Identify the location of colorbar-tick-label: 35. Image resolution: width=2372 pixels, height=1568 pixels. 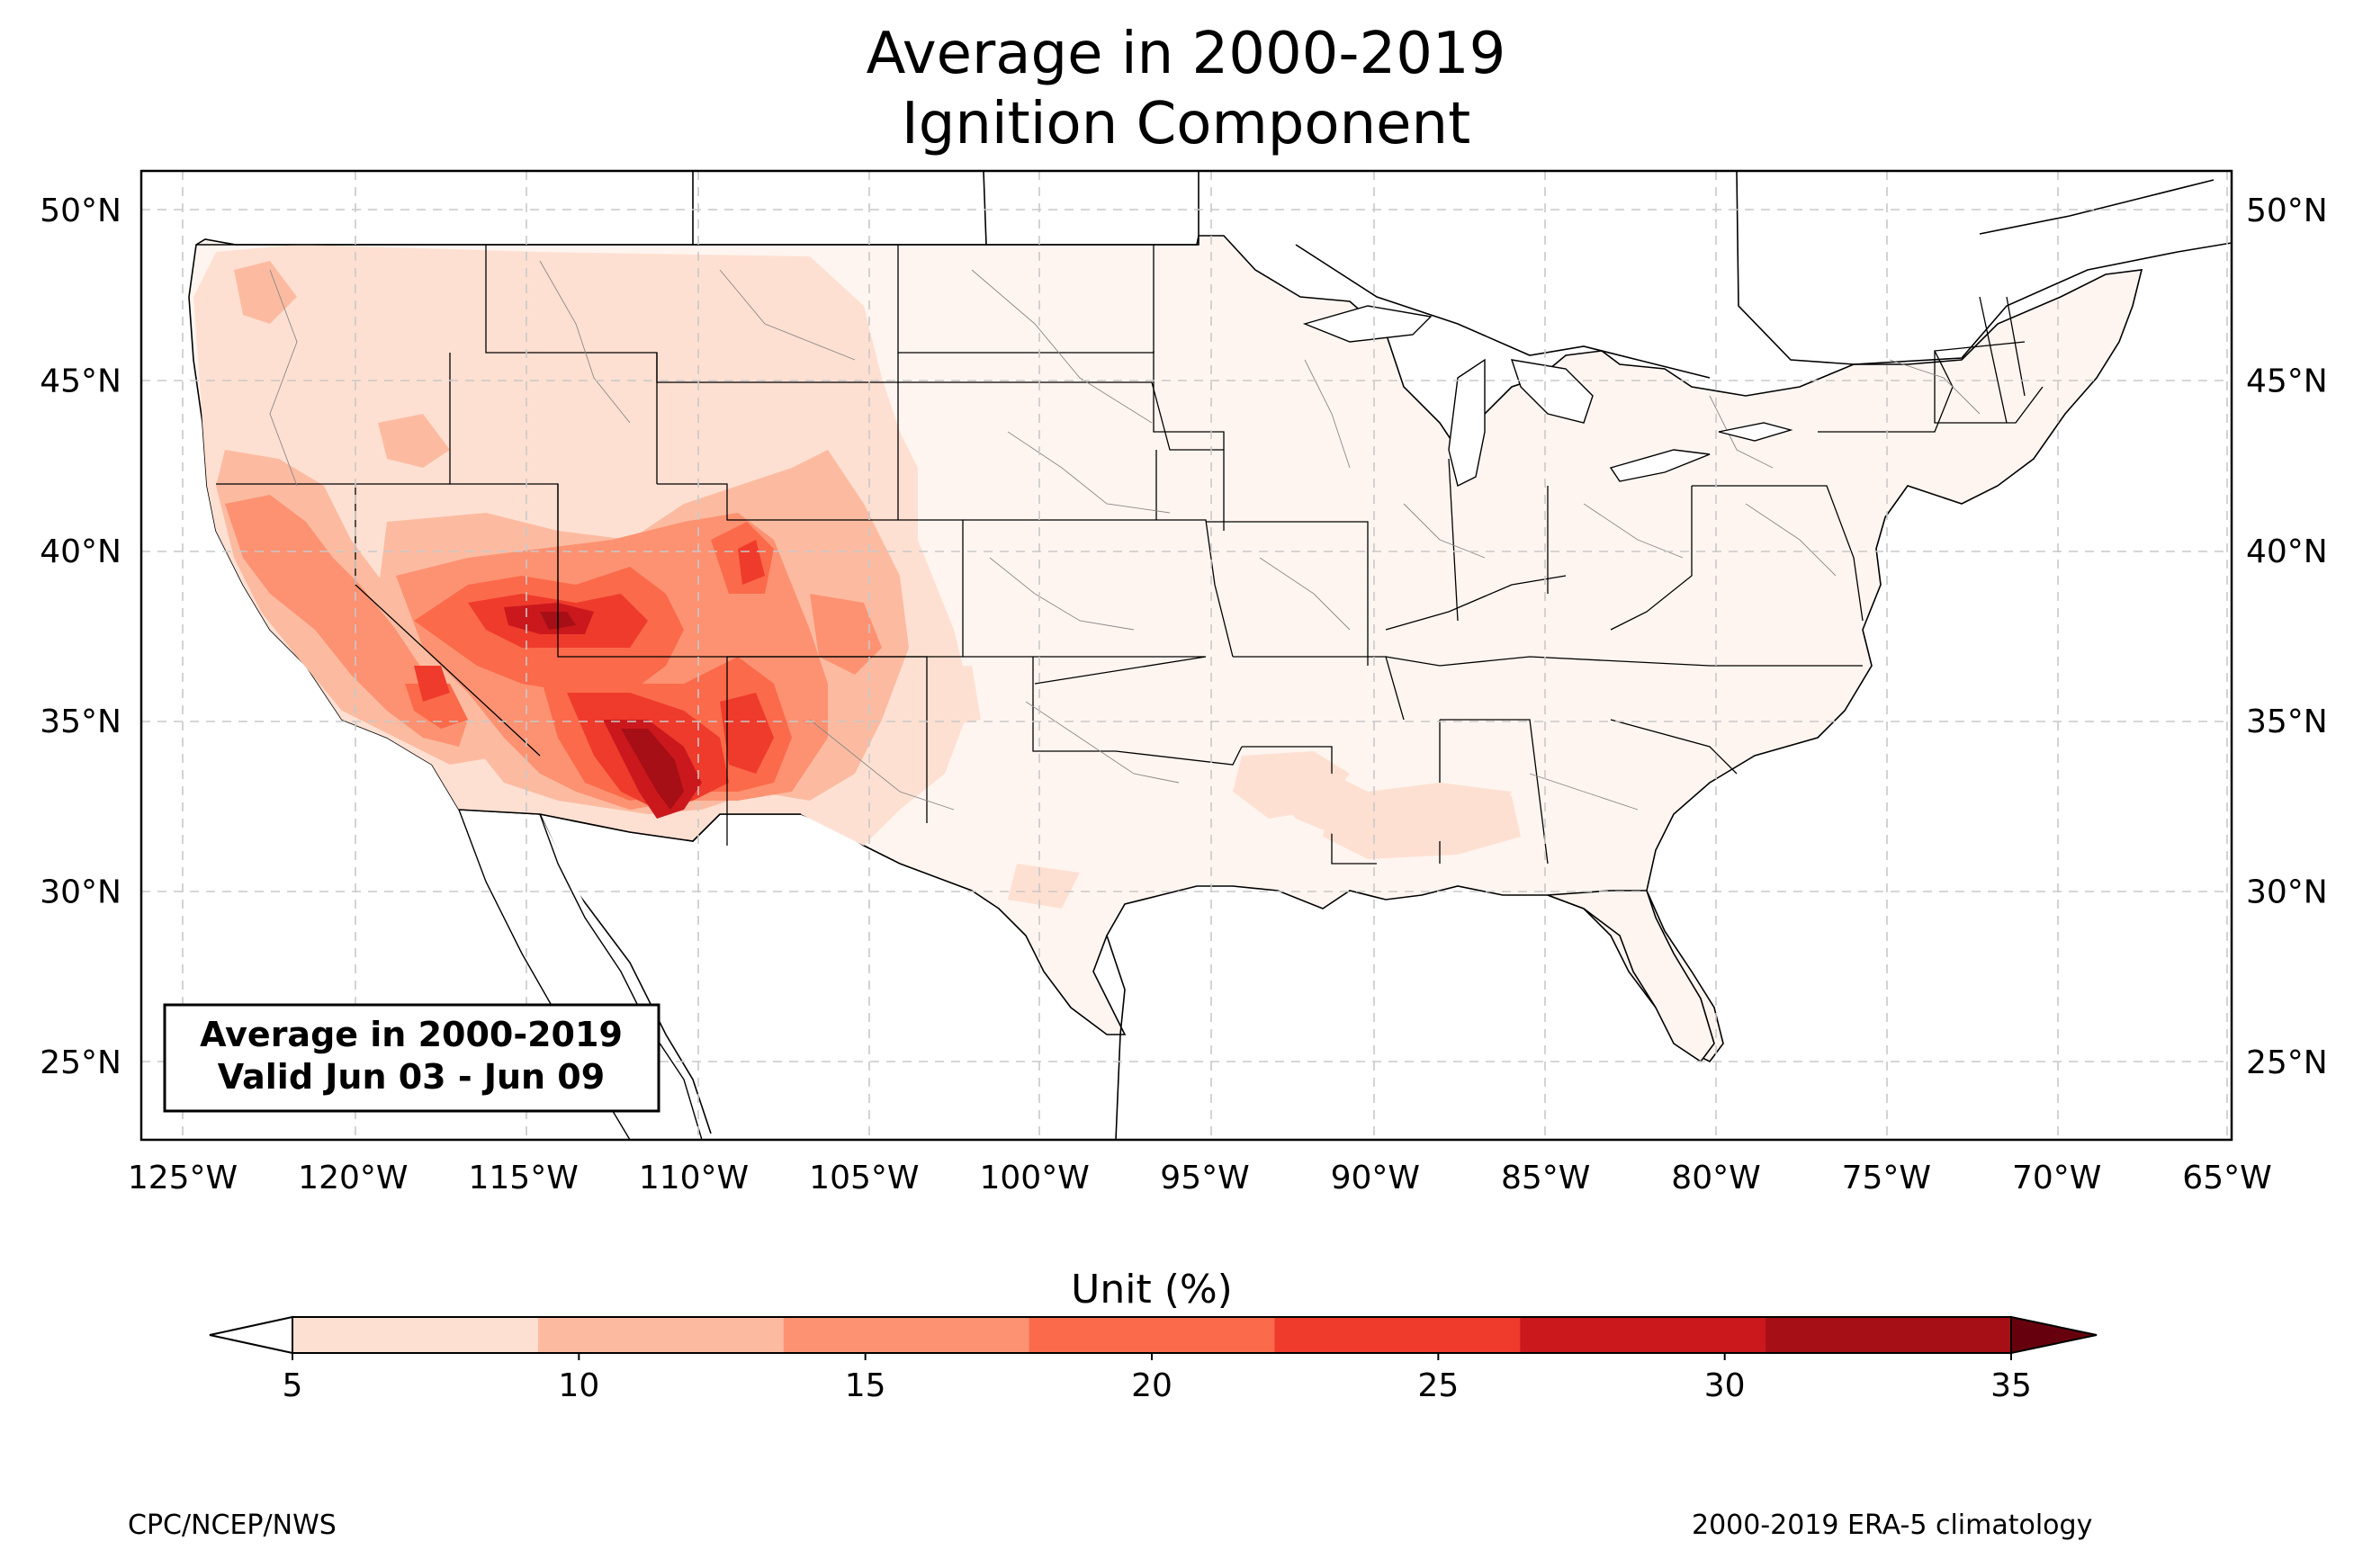
(2011, 1385).